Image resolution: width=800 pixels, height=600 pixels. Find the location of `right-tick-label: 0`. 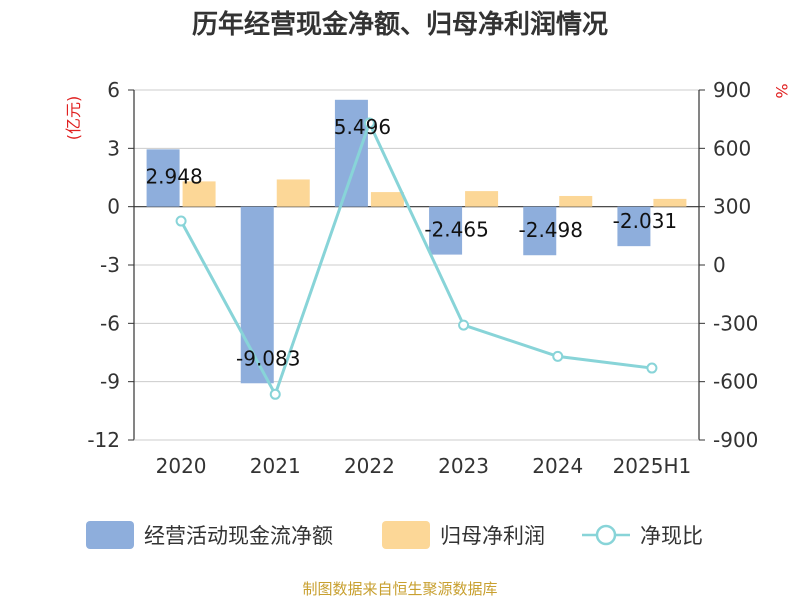

right-tick-label: 0 is located at coordinates (719, 265).